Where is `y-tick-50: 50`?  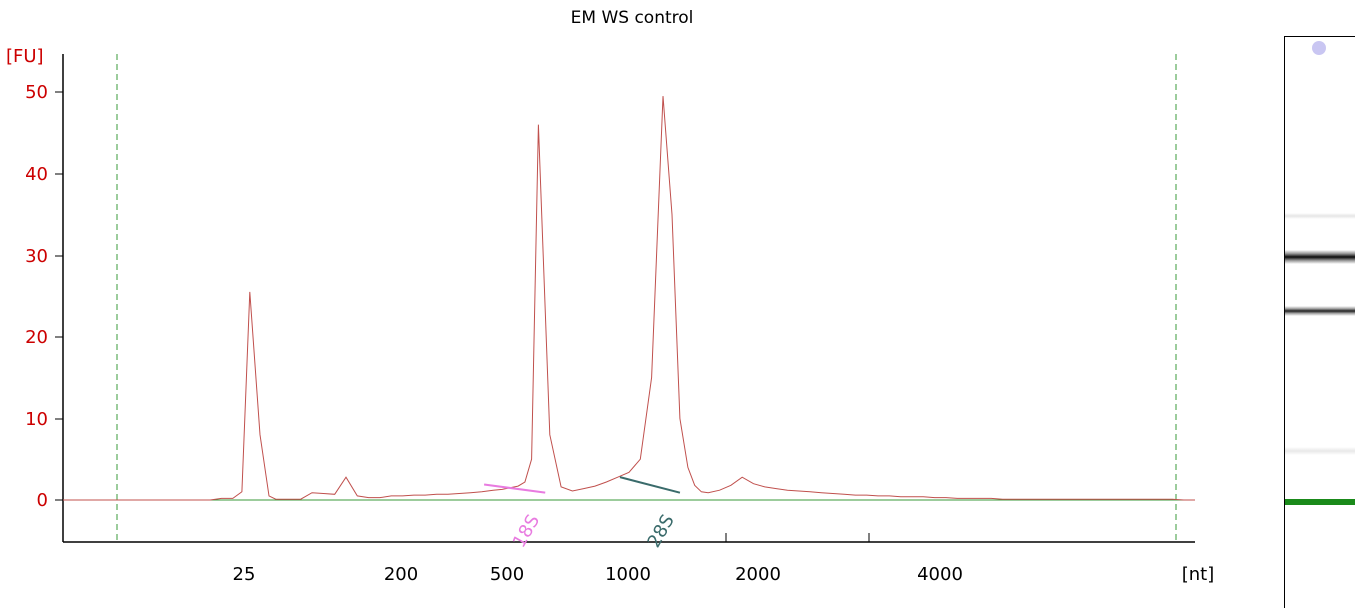
y-tick-50: 50 is located at coordinates (44, 92).